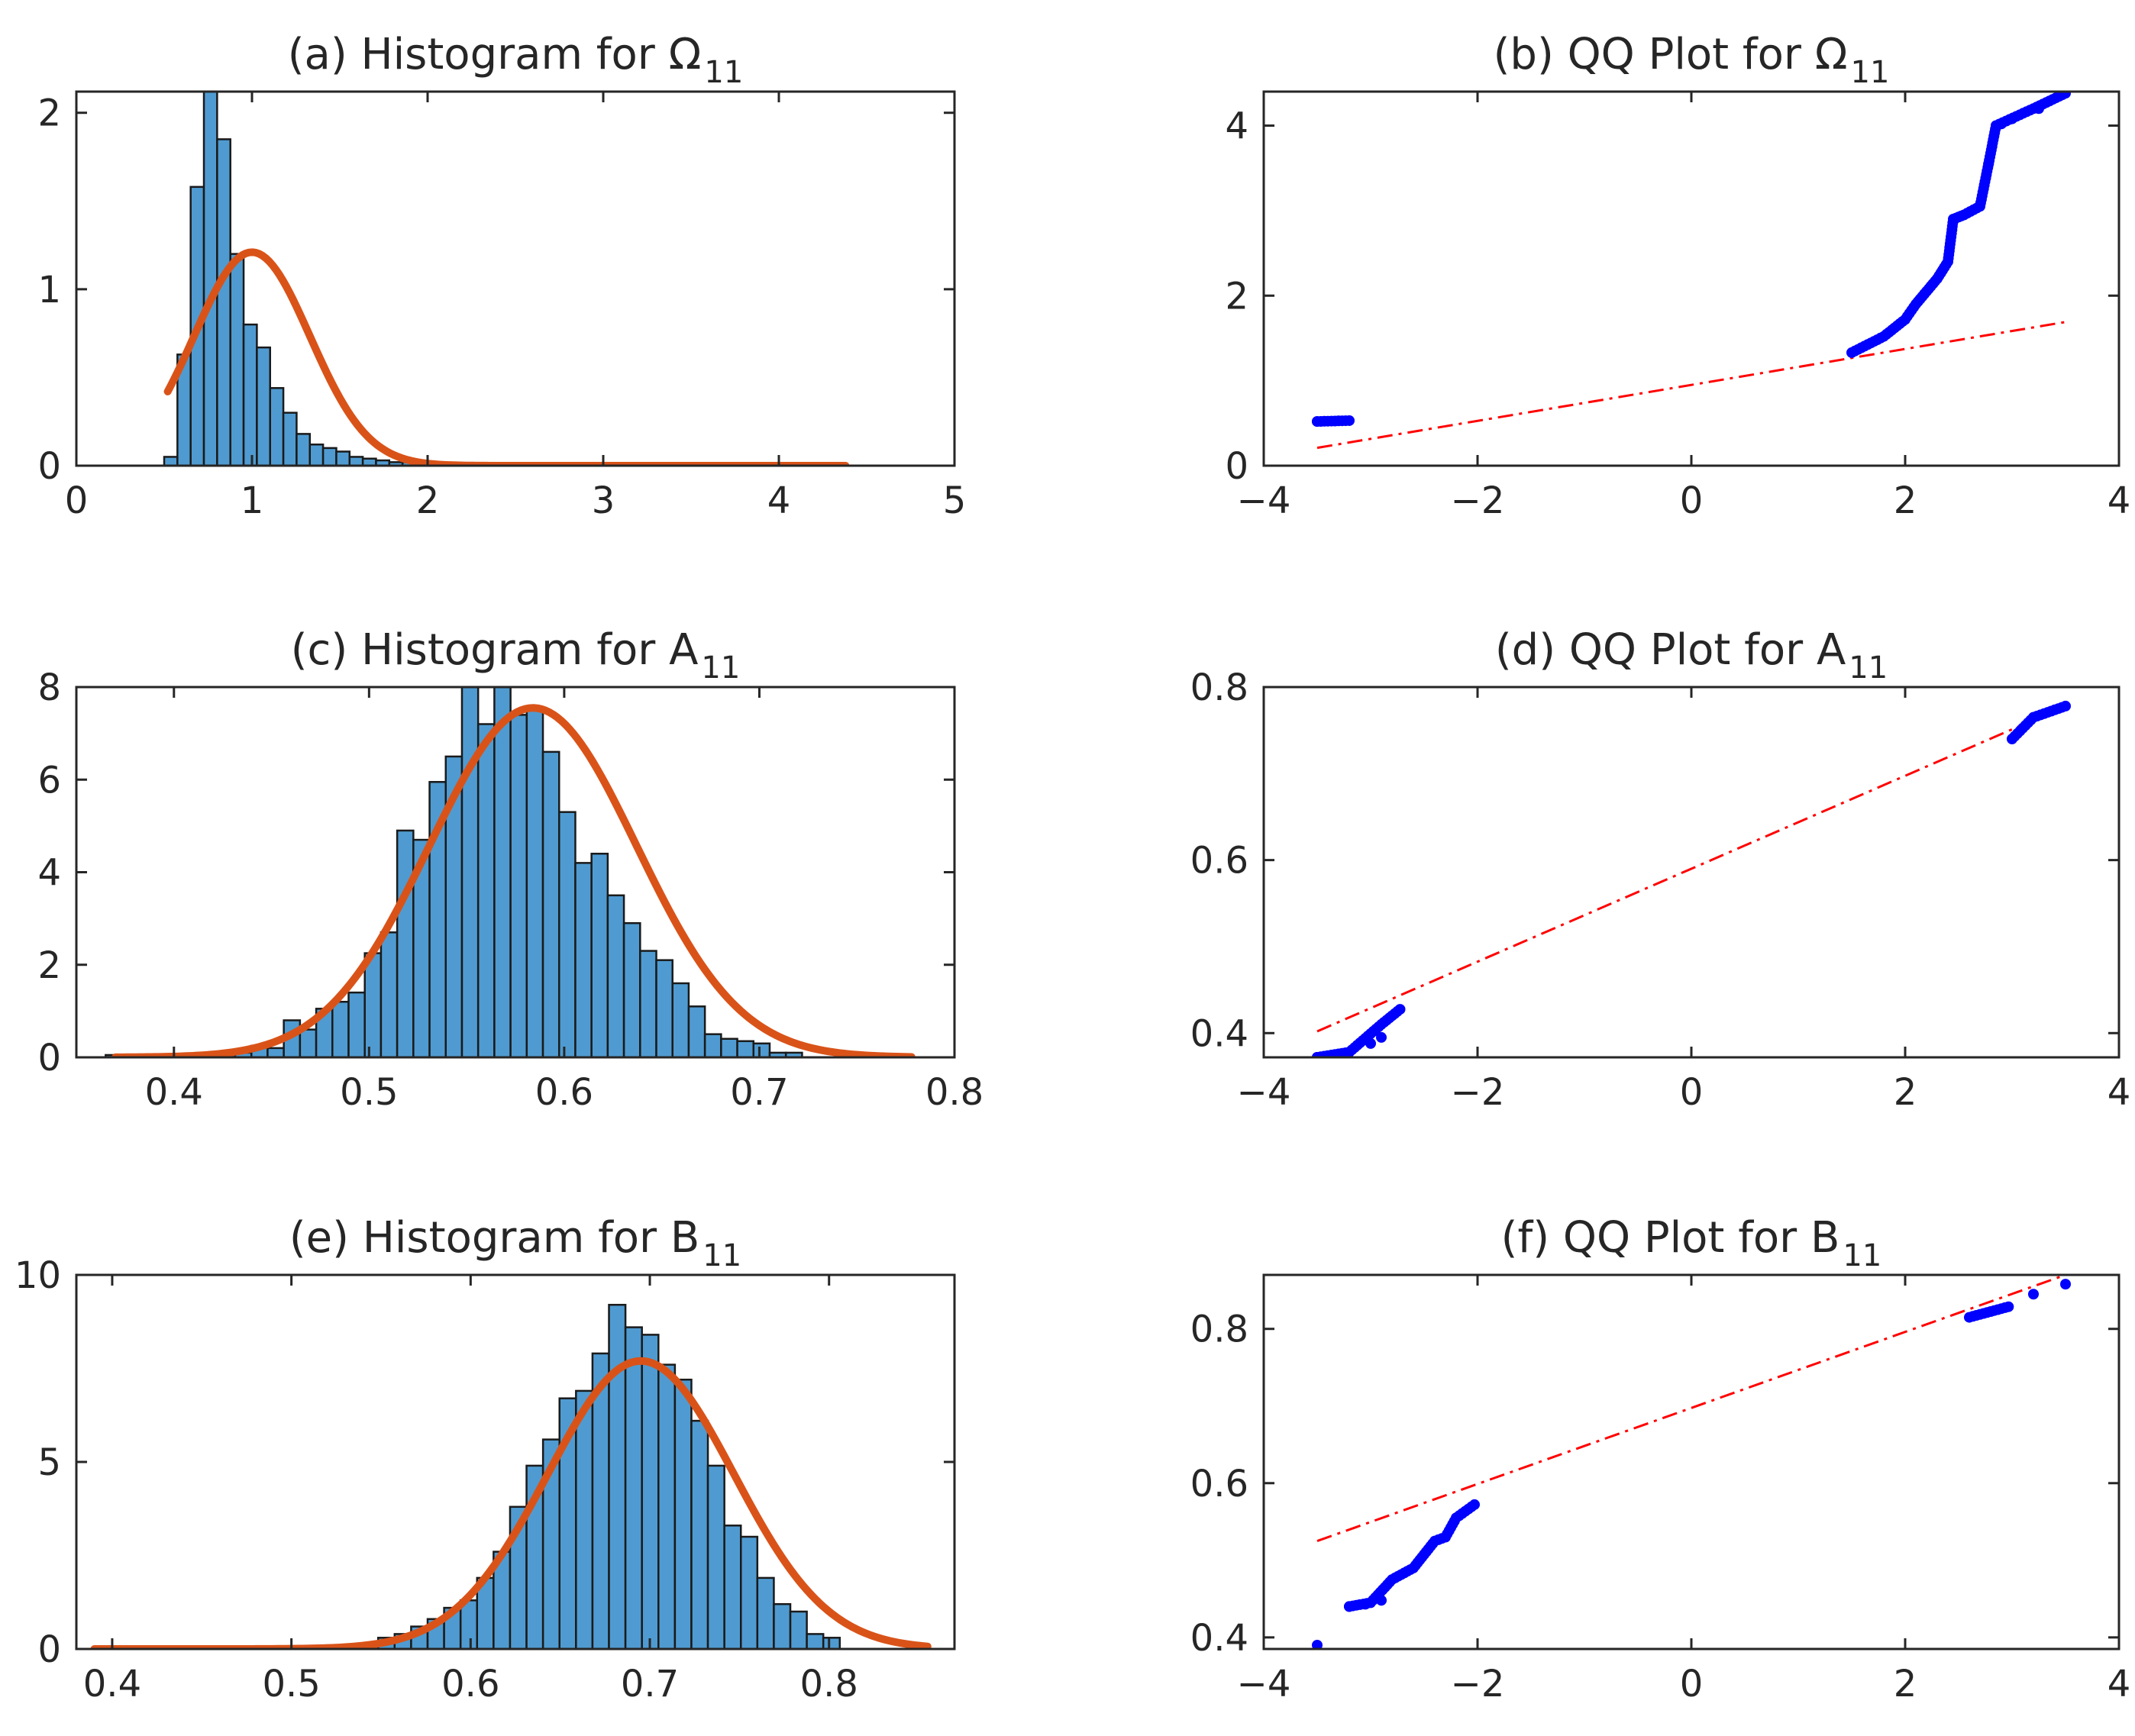 The image size is (2135, 1736). Describe the element at coordinates (515, 1243) in the screenshot. I see `chart-title: (e) Histogram for B 11` at that location.